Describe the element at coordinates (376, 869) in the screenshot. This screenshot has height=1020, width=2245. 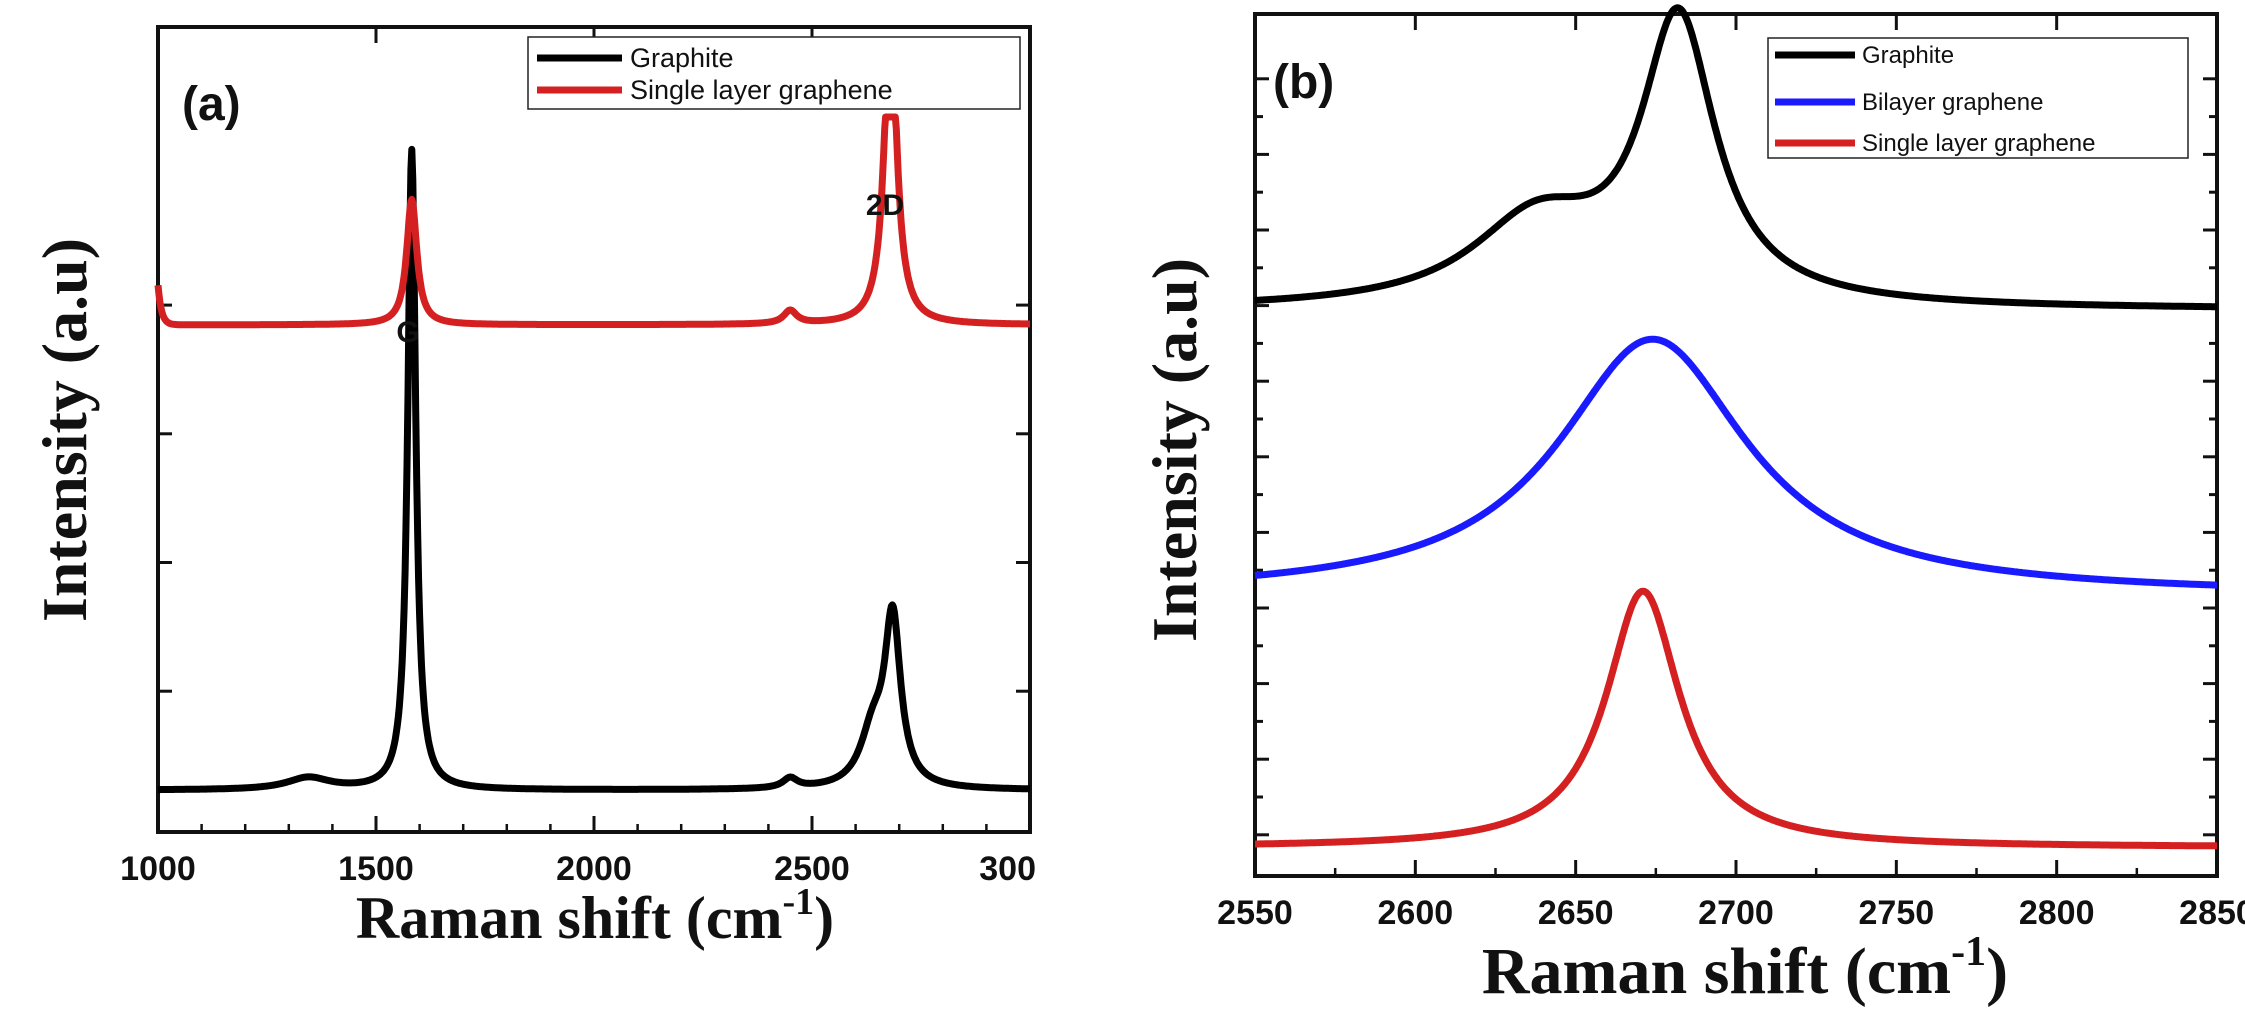
I see `panel-a-x-tick-label: 1500` at that location.